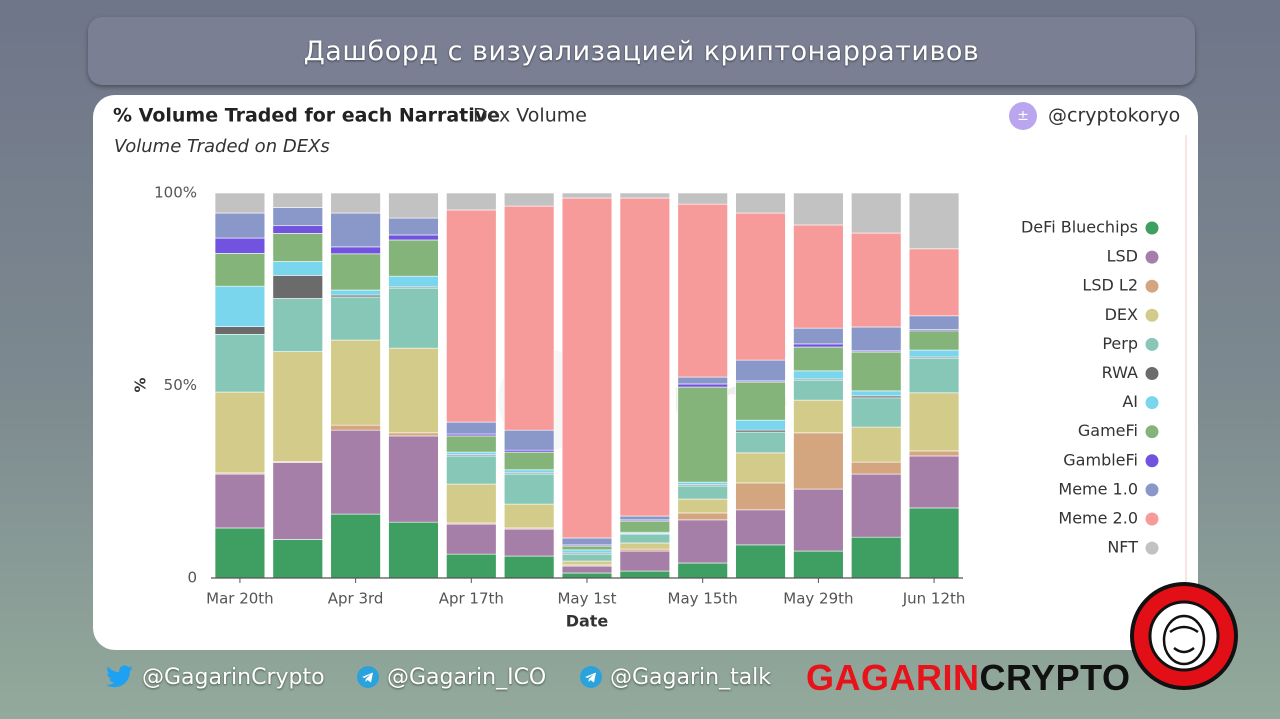 The image size is (1280, 719). What do you see at coordinates (467, 677) in the screenshot?
I see `telegram-handle: @Gagarin_ICO` at bounding box center [467, 677].